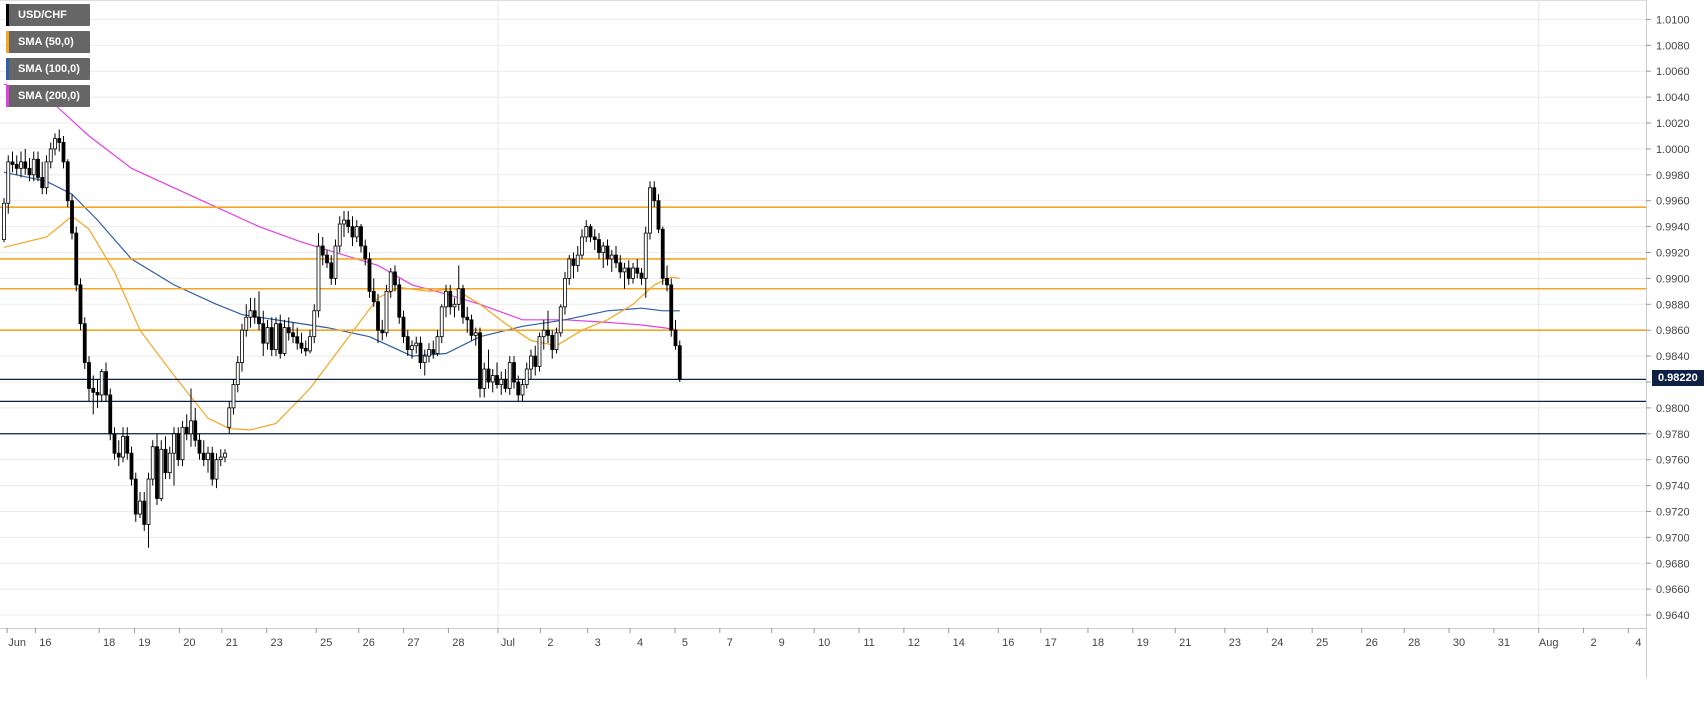 Image resolution: width=1707 pixels, height=712 pixels. Describe the element at coordinates (1673, 150) in the screenshot. I see `y-tick-label: 1.0000` at that location.